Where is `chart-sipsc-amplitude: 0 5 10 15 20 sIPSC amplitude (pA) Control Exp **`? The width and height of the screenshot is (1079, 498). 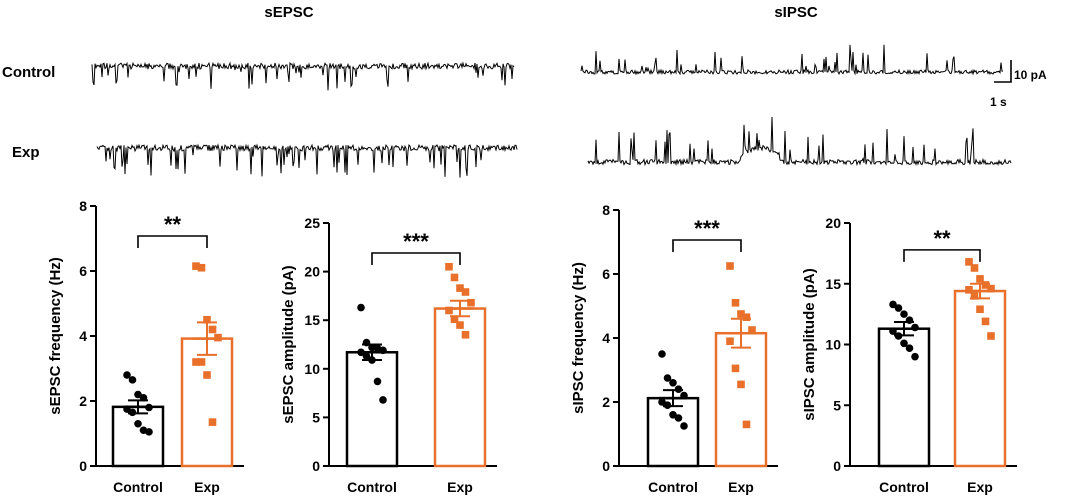 chart-sipsc-amplitude: 0 5 10 15 20 sIPSC amplitude (pA) Control Exp ** is located at coordinates (909, 355).